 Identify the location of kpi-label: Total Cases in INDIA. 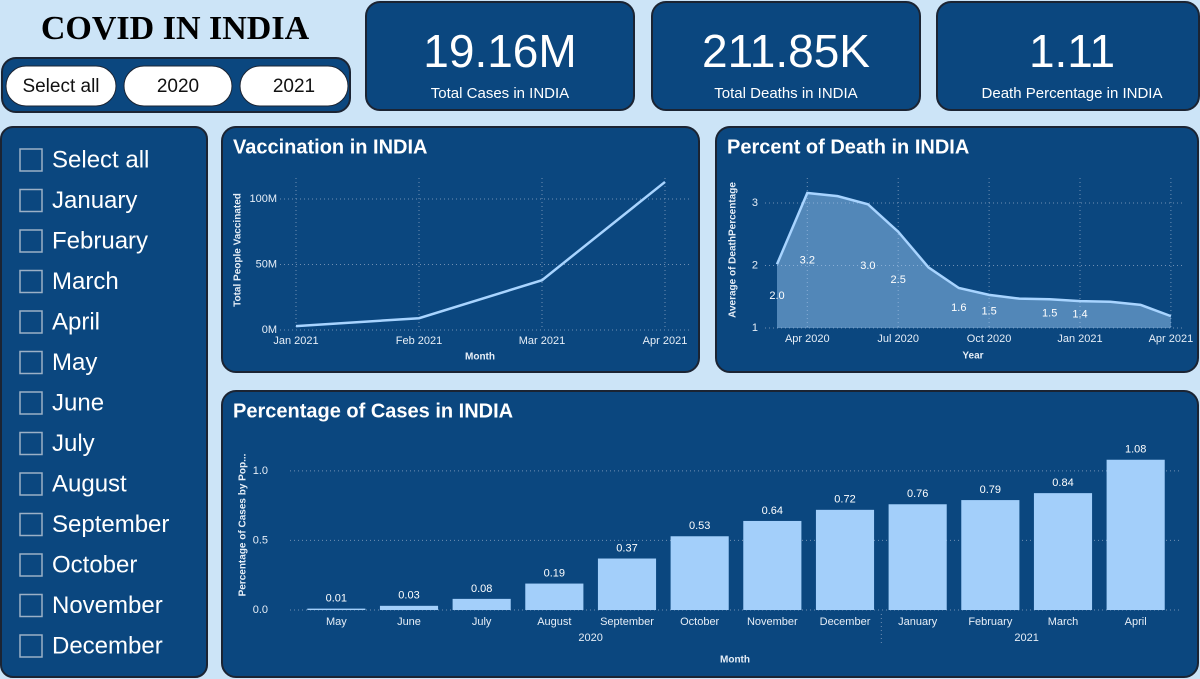
(500, 93).